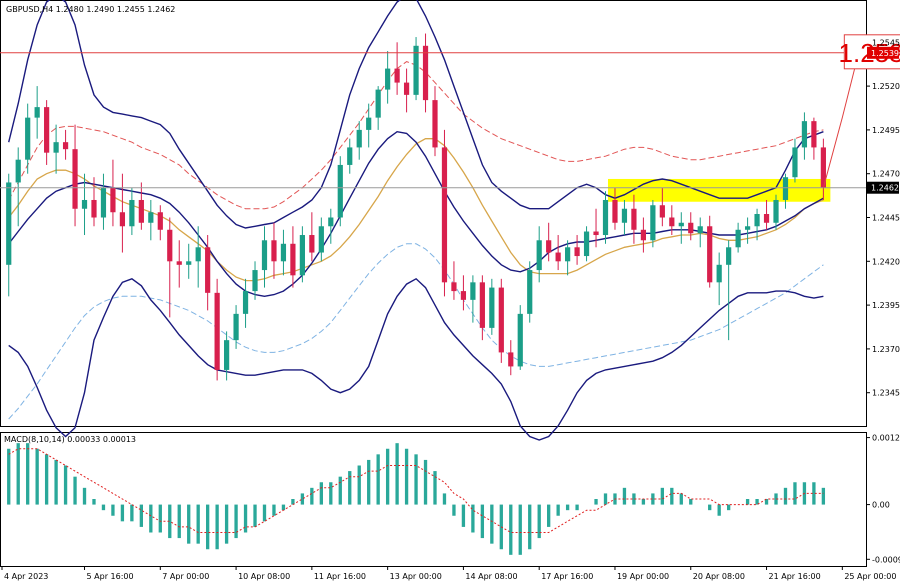 The width and height of the screenshot is (900, 585). What do you see at coordinates (416, 576) in the screenshot?
I see `time-tick-label: 13 Apr 00:00` at bounding box center [416, 576].